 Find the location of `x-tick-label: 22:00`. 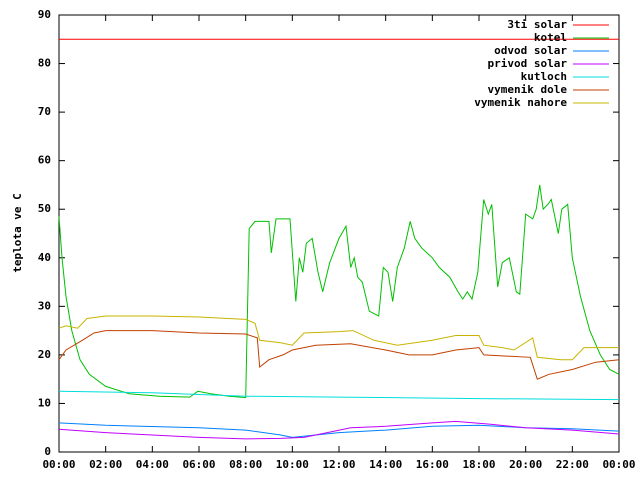

x-tick-label: 22:00 is located at coordinates (572, 464).